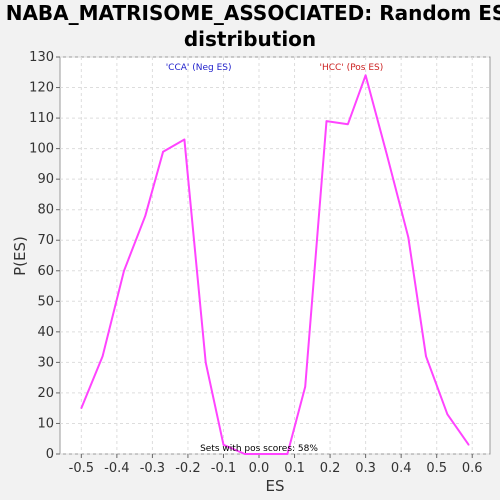 The image size is (500, 500). I want to click on y-tick-label: 0, so click(50, 454).